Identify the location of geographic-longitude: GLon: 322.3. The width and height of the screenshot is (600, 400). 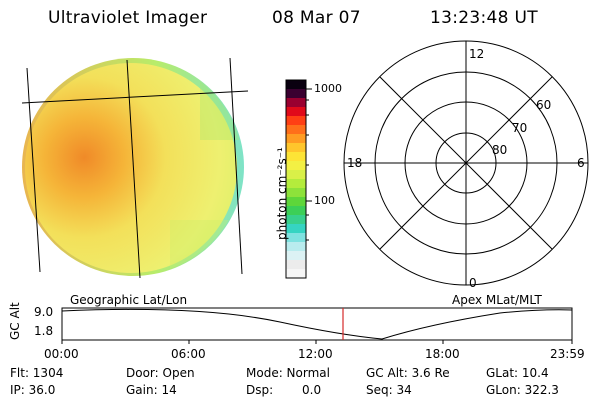
(522, 390).